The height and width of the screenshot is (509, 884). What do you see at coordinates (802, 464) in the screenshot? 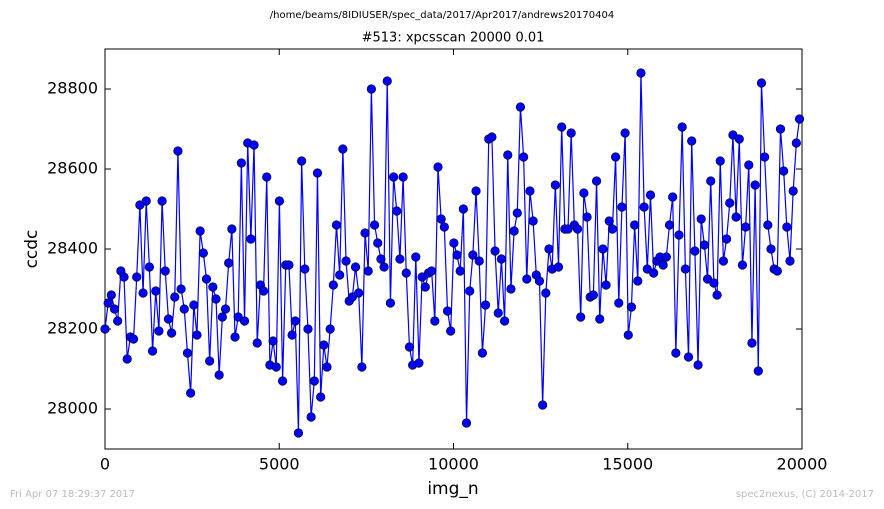
I see `x-tick-label: 20000` at bounding box center [802, 464].